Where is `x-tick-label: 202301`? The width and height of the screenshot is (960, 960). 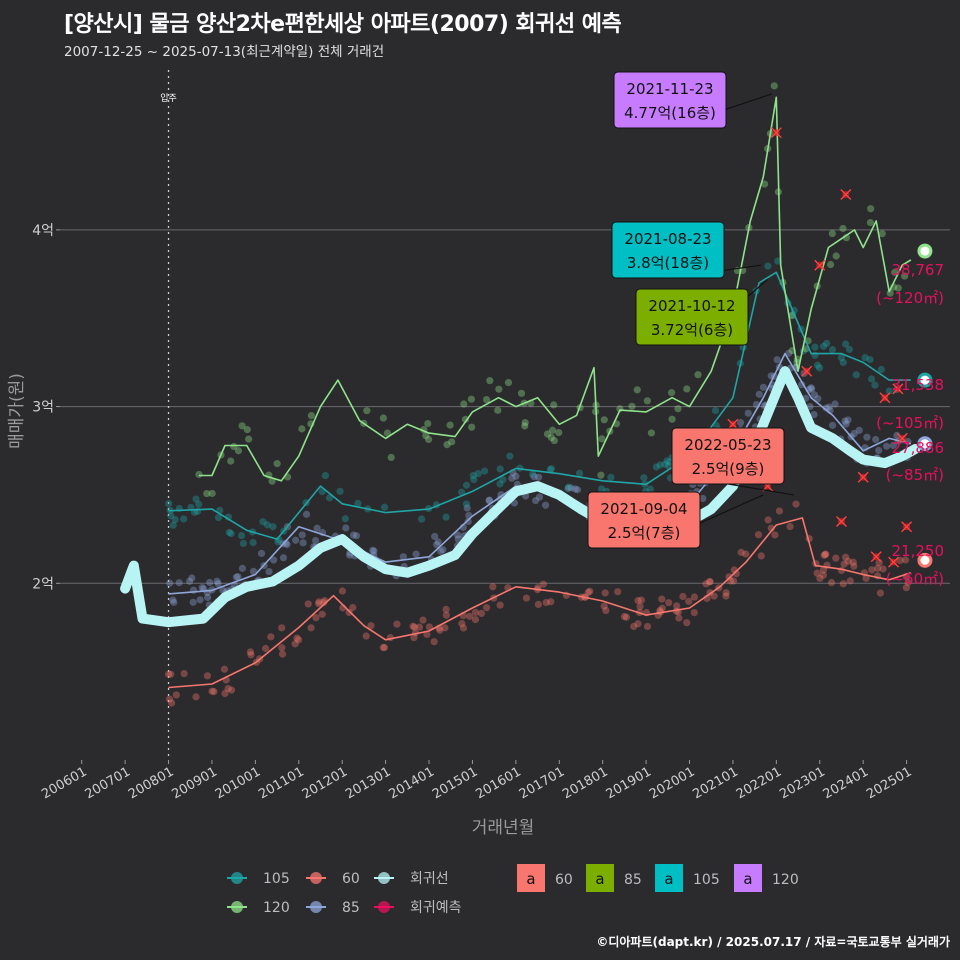
x-tick-label: 202301 is located at coordinates (802, 783).